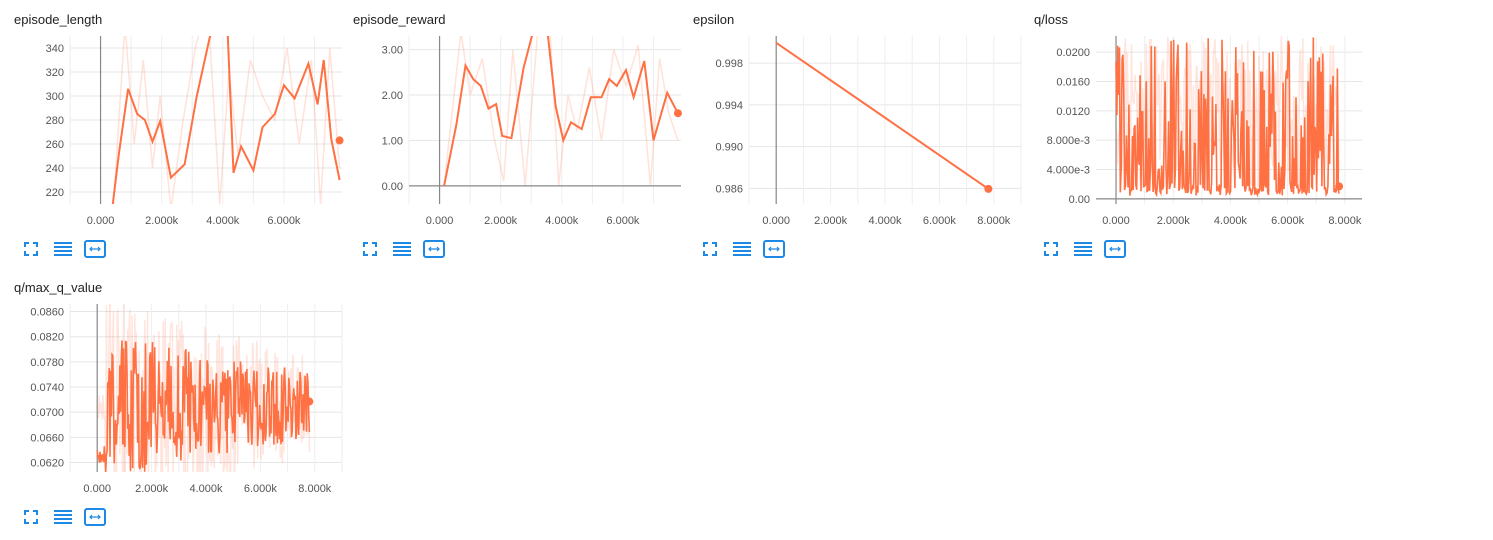  Describe the element at coordinates (58, 19) in the screenshot. I see `chart-title: episode_length` at that location.